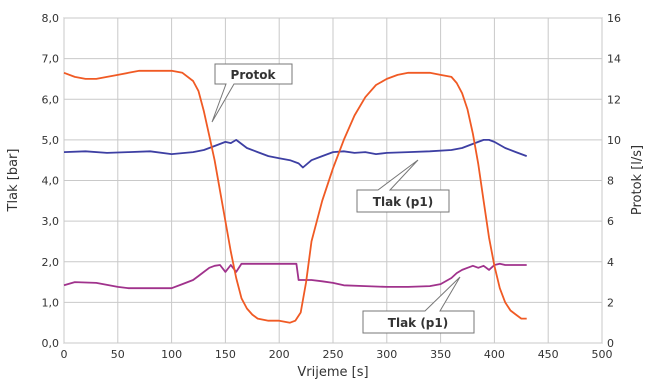 The image size is (651, 381). I want to click on y-right-tick-label: 8, so click(610, 181).